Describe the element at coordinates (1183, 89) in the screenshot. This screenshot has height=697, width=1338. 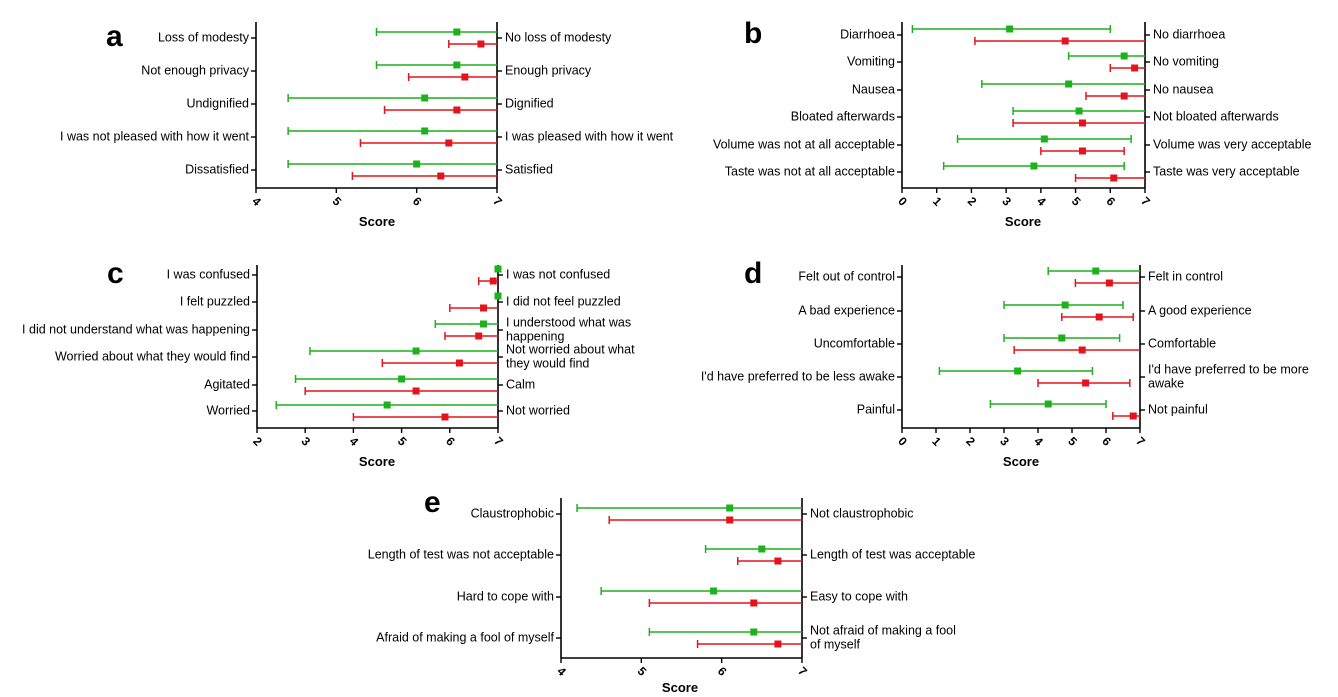
I see `row-label-right: No nausea` at that location.